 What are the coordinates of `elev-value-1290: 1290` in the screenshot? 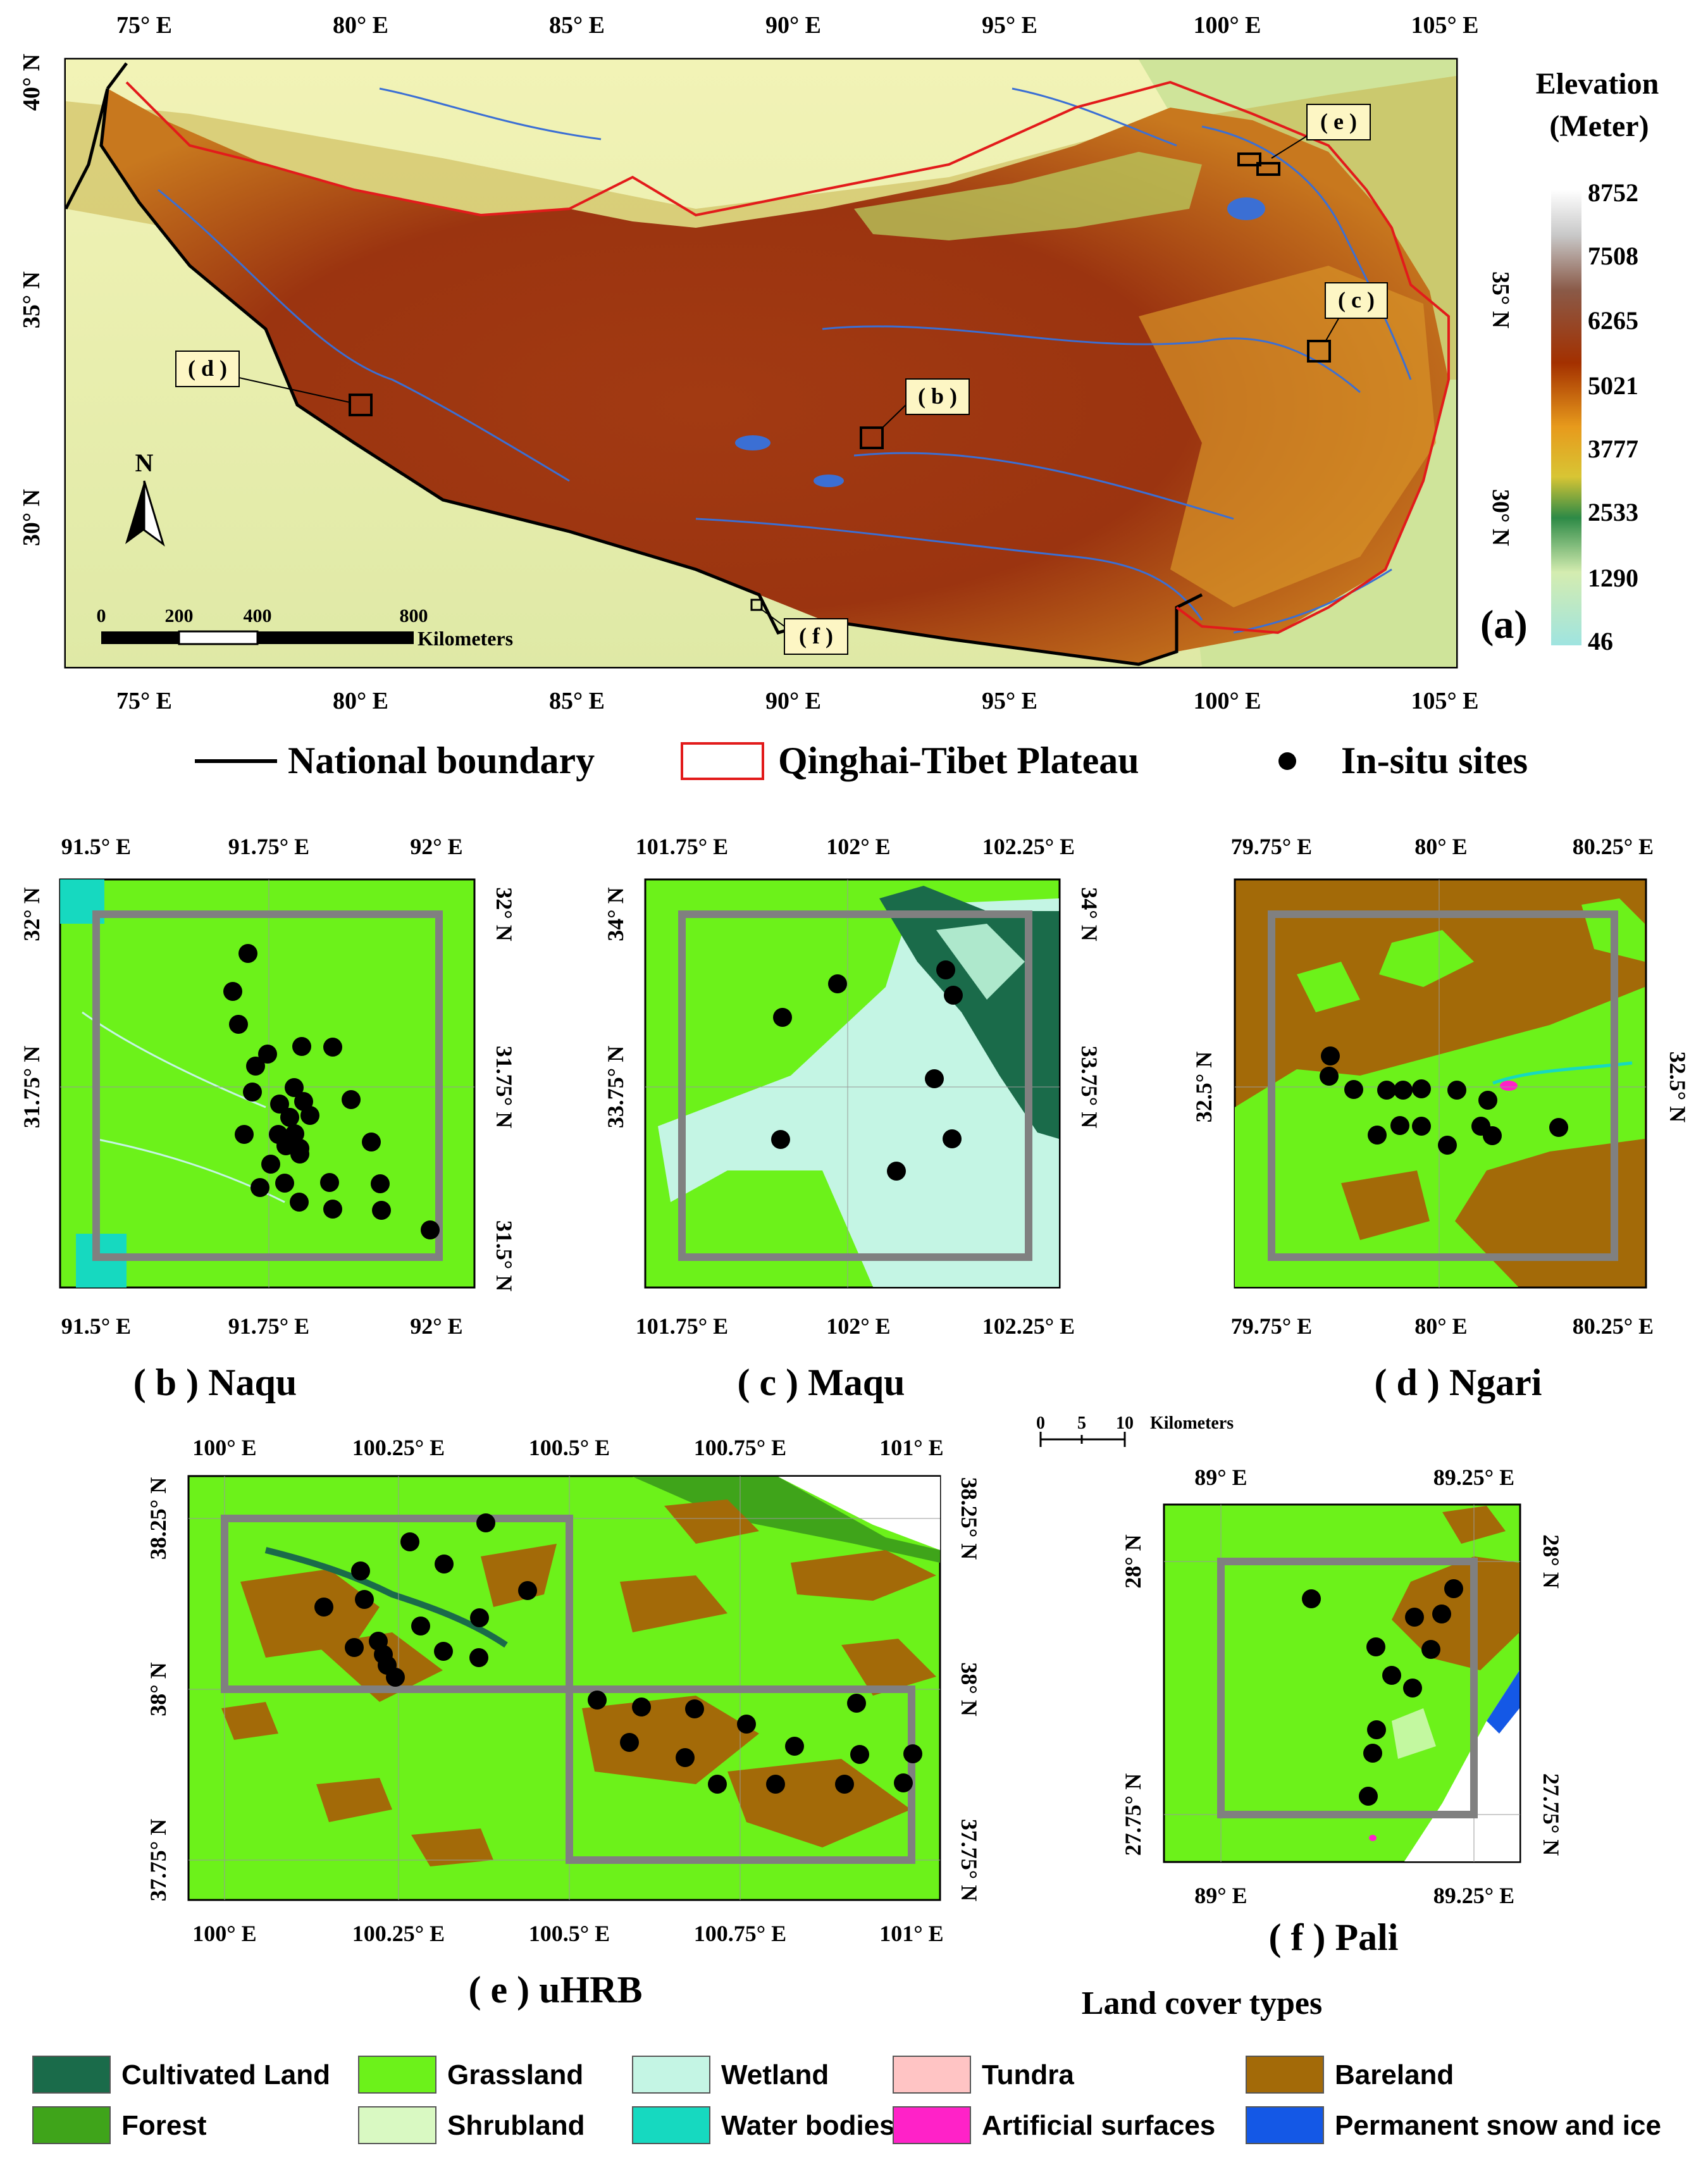 It's located at (1613, 578).